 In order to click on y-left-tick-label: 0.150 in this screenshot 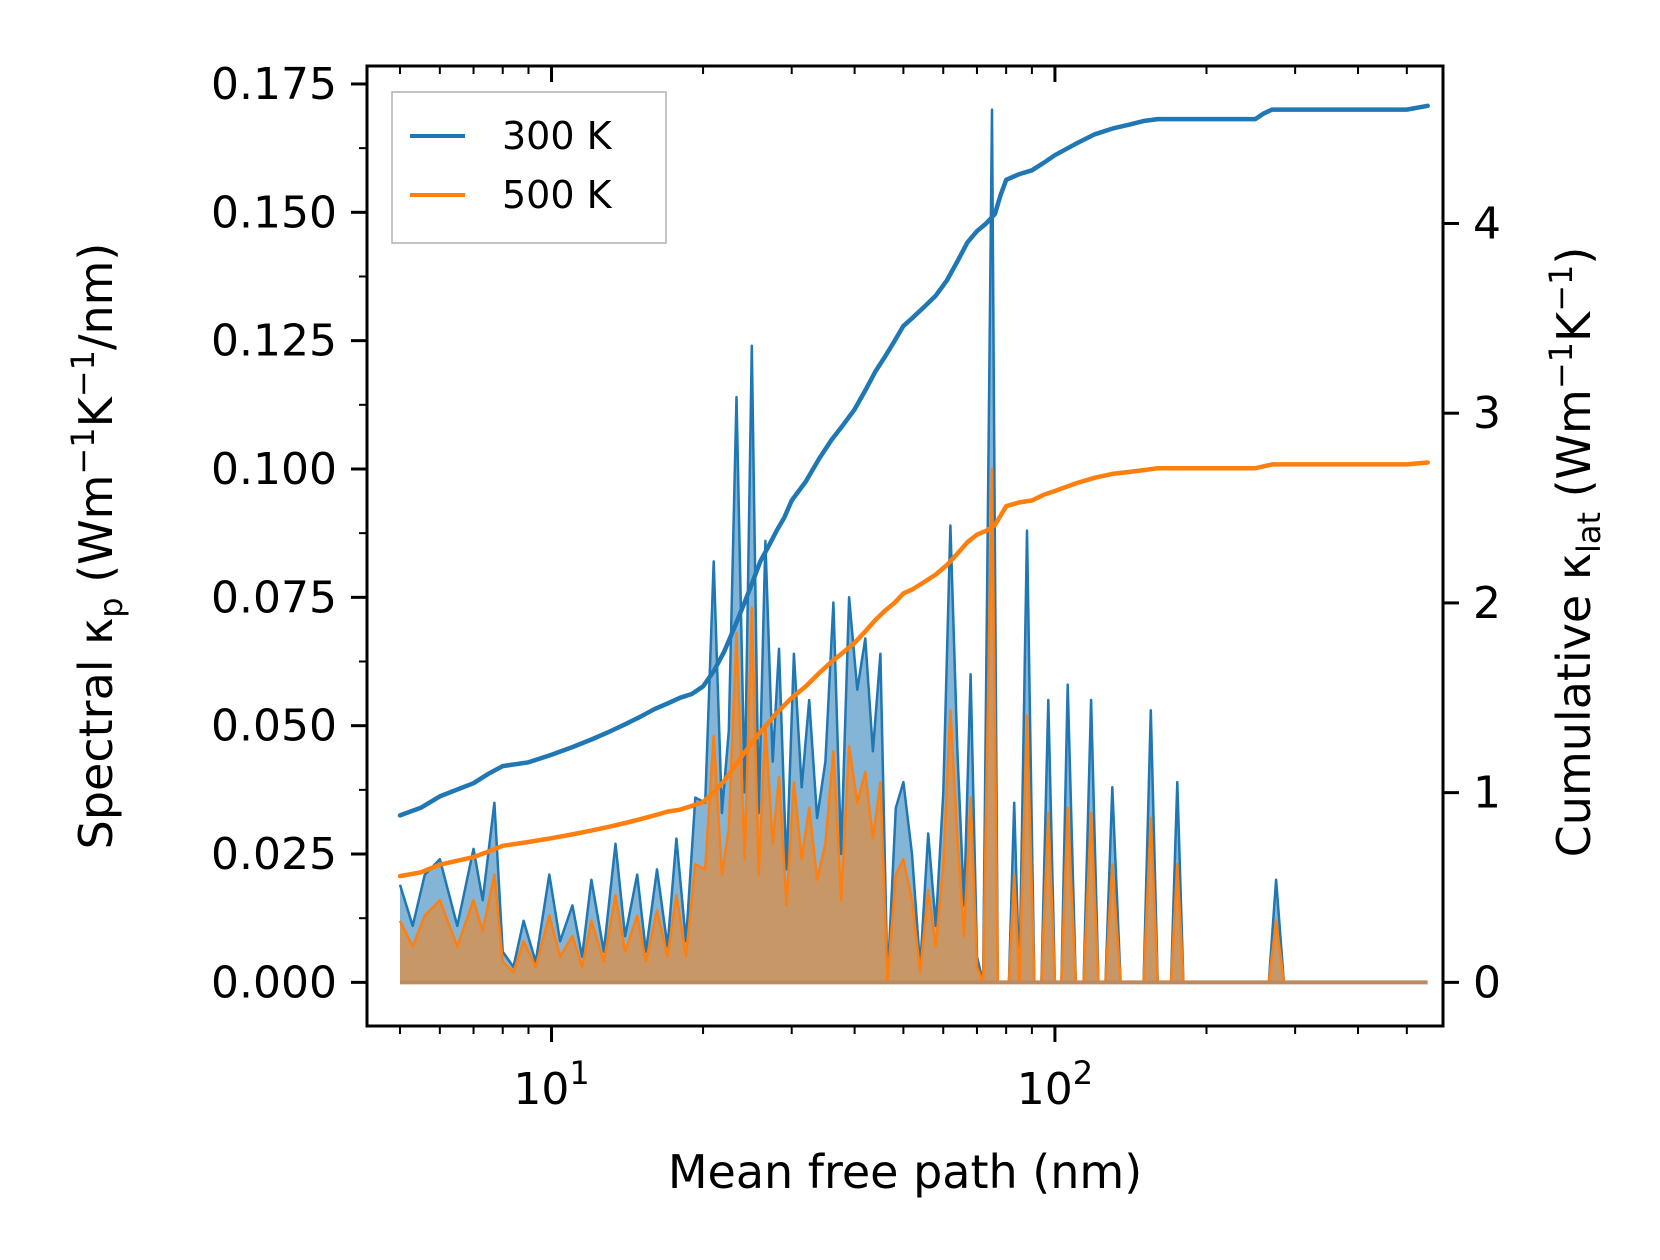, I will do `click(274, 212)`.